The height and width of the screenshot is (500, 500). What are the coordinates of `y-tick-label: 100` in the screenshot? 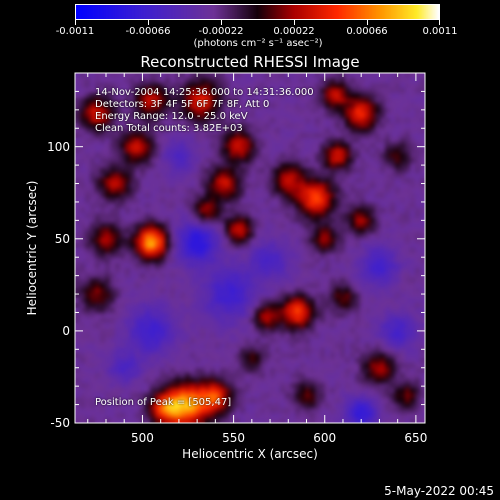 It's located at (58, 146).